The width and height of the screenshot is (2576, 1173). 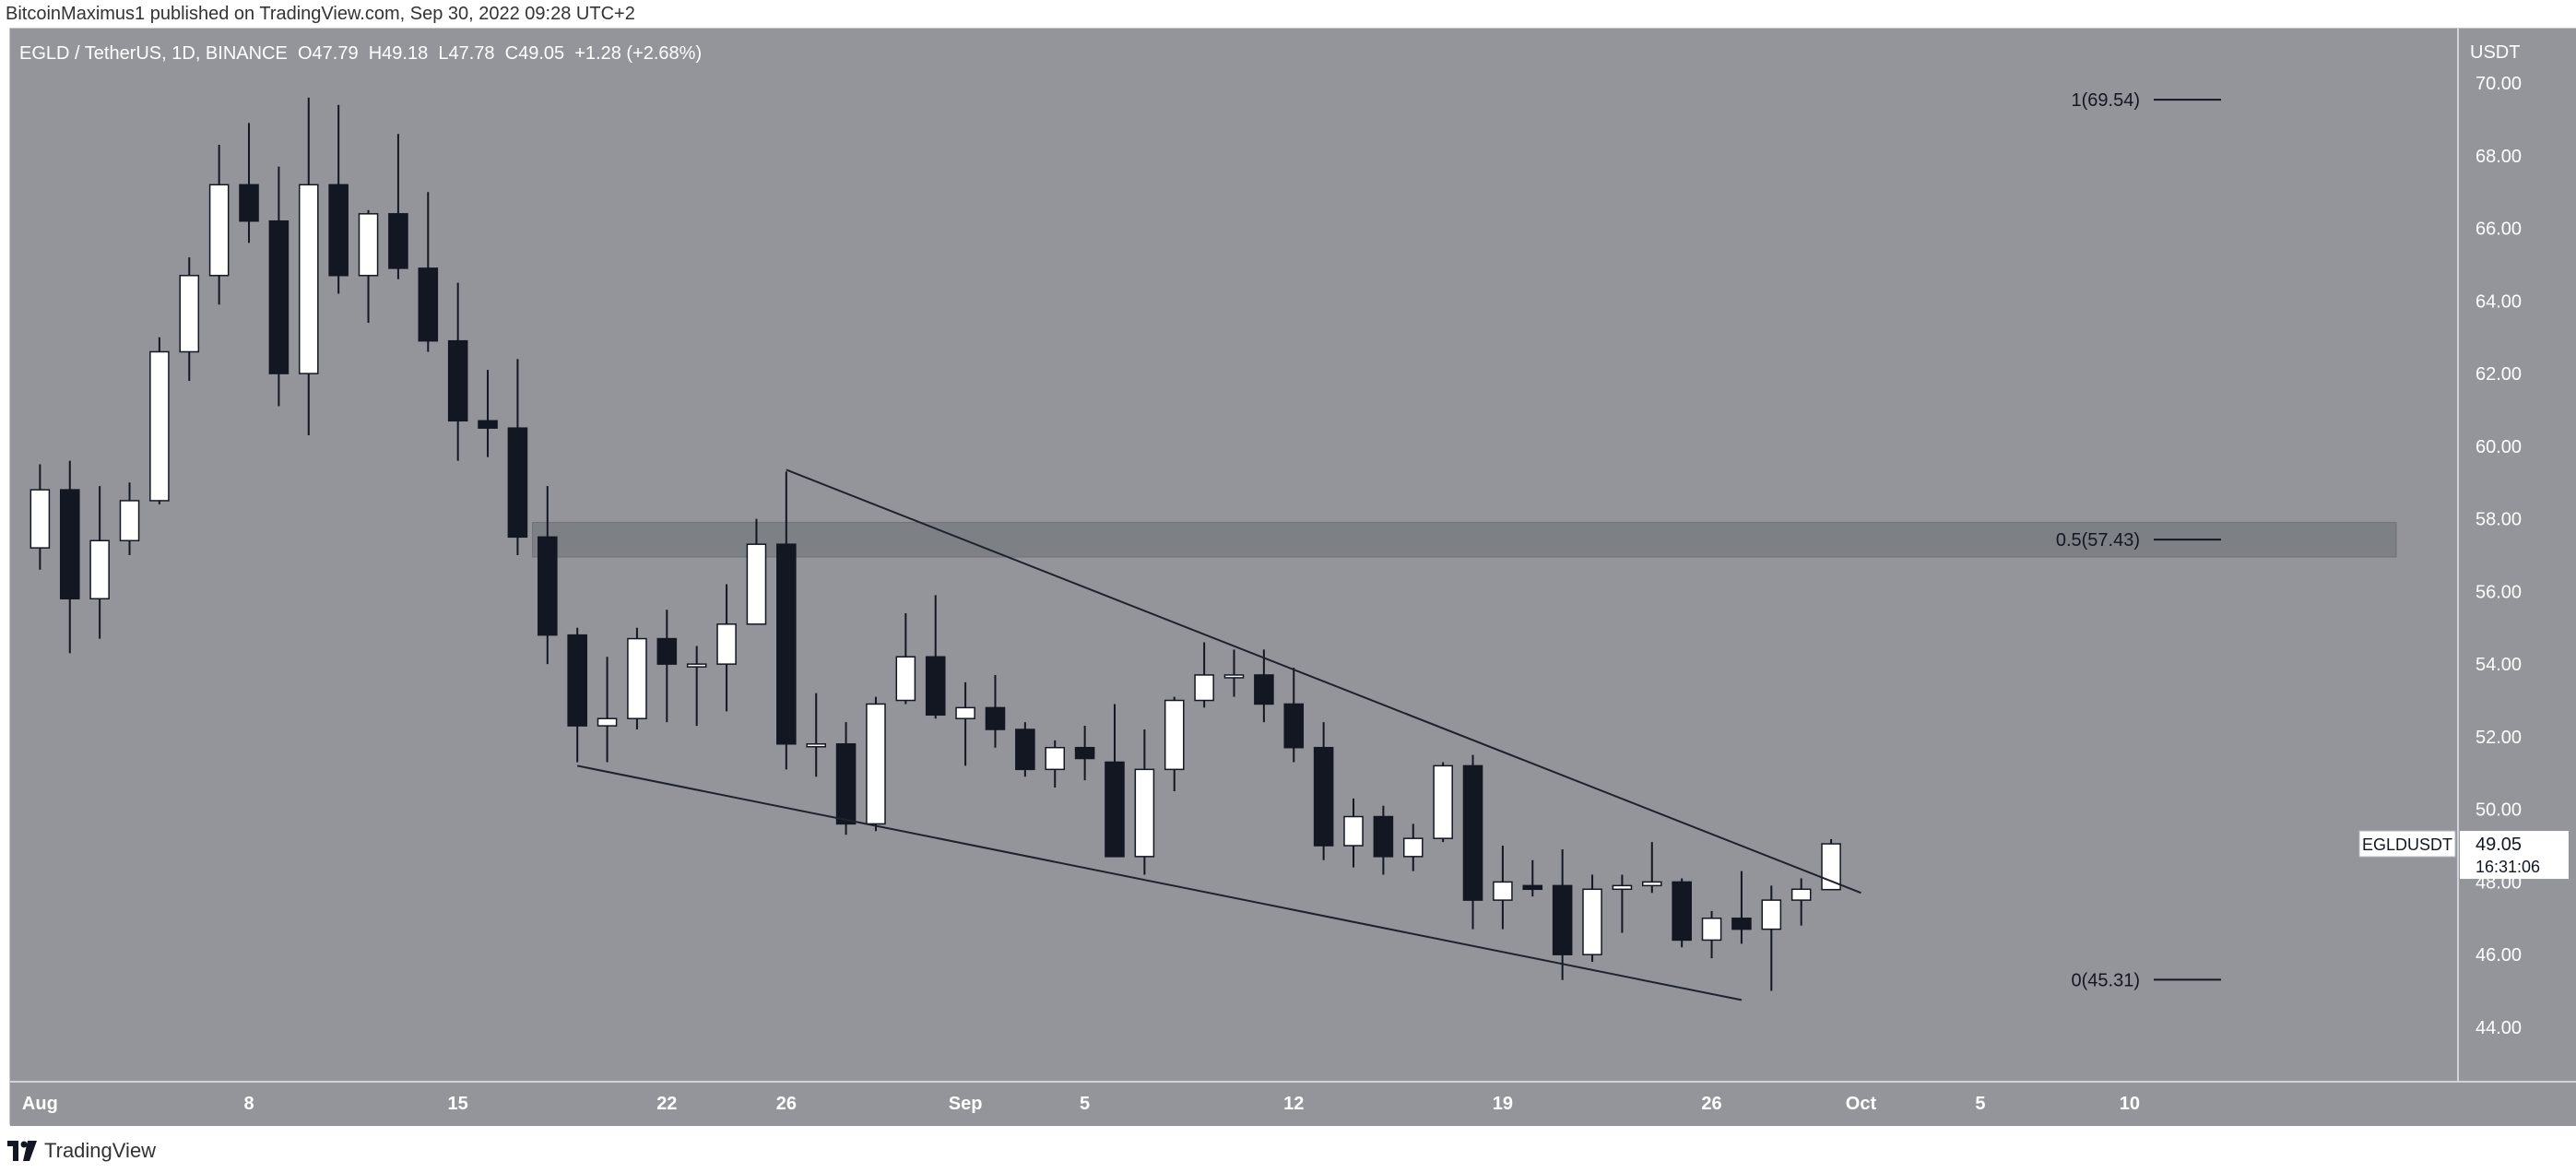 I want to click on footer-brand-label: TradingView, so click(x=100, y=1150).